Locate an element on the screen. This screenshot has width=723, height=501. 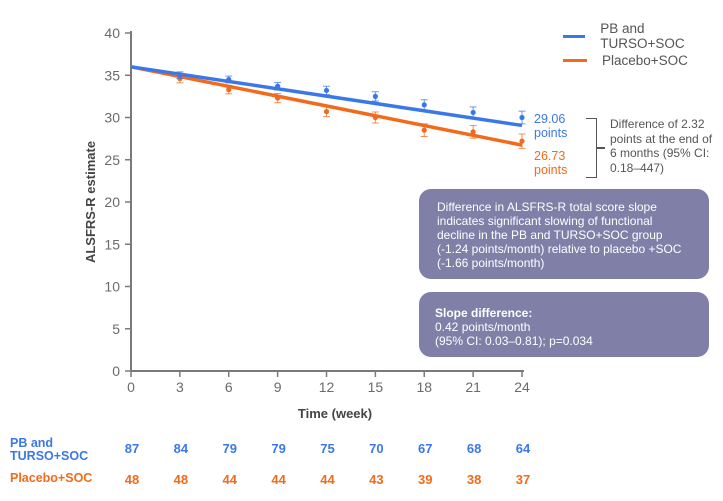
at-risk-label-line: PB and is located at coordinates (32, 443).